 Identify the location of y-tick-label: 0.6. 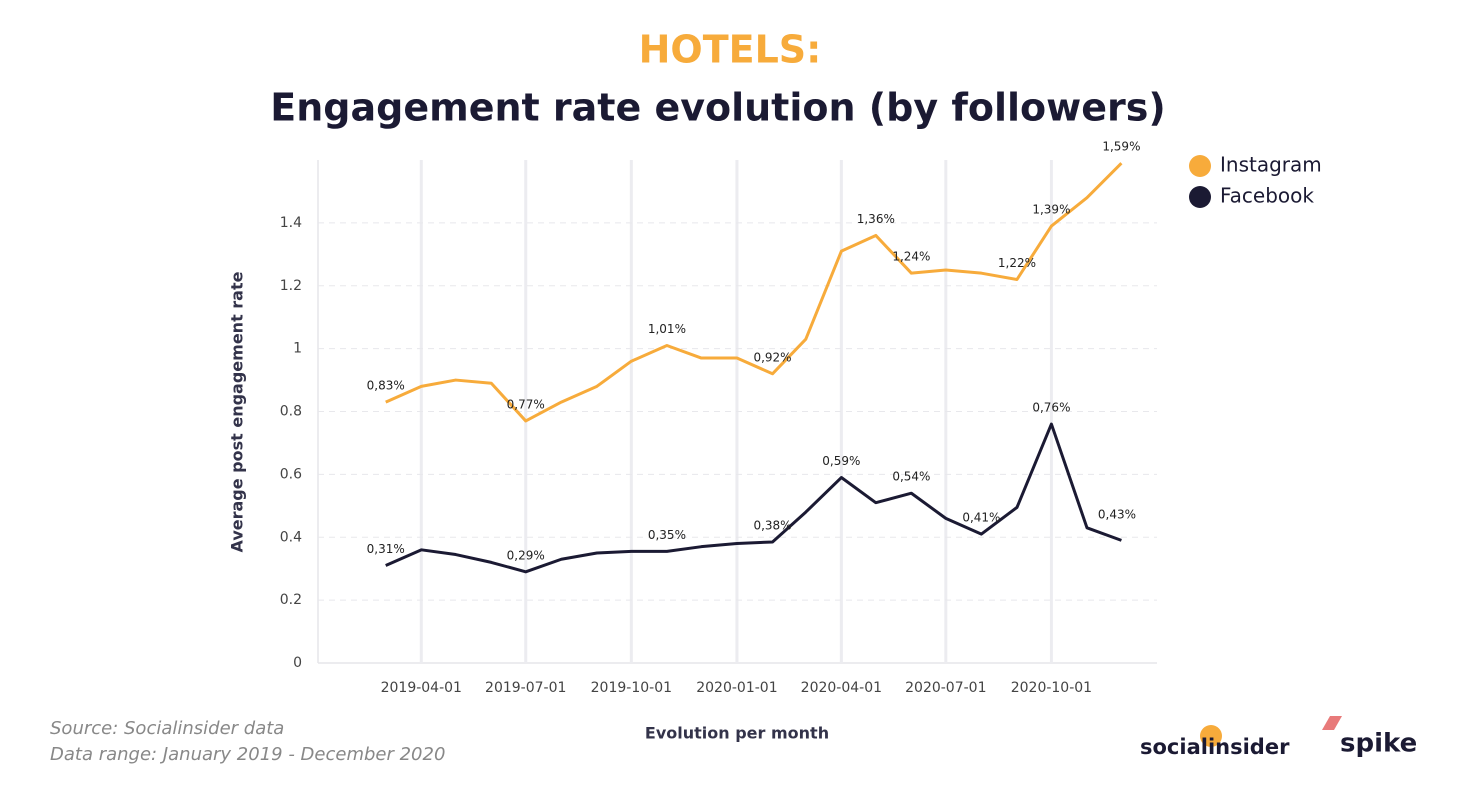
(291, 474).